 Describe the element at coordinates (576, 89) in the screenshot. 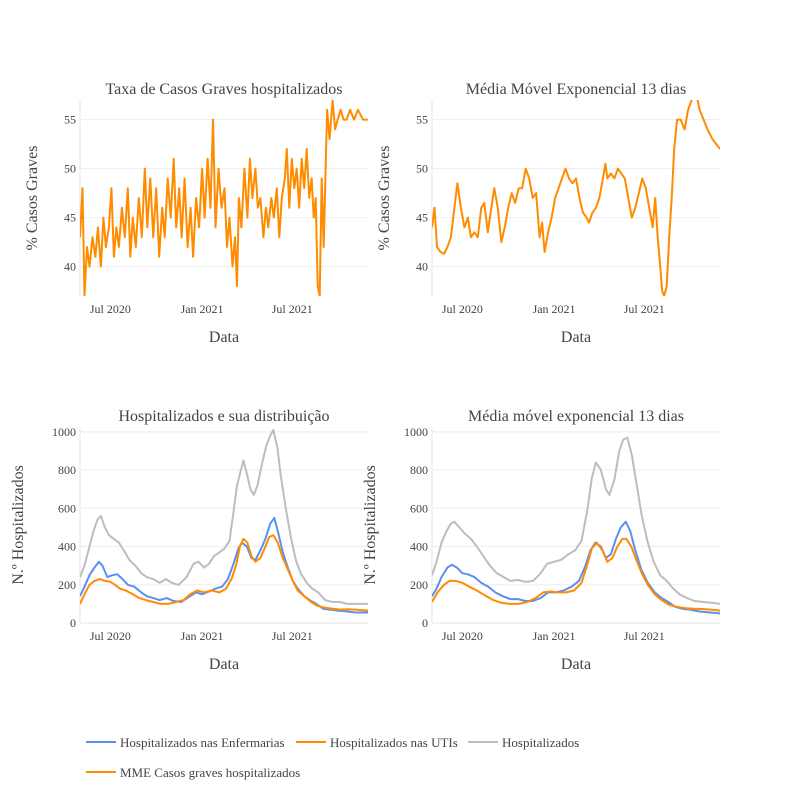

I see `subplot-title: Média Móvel Exponencial 13 dias` at that location.